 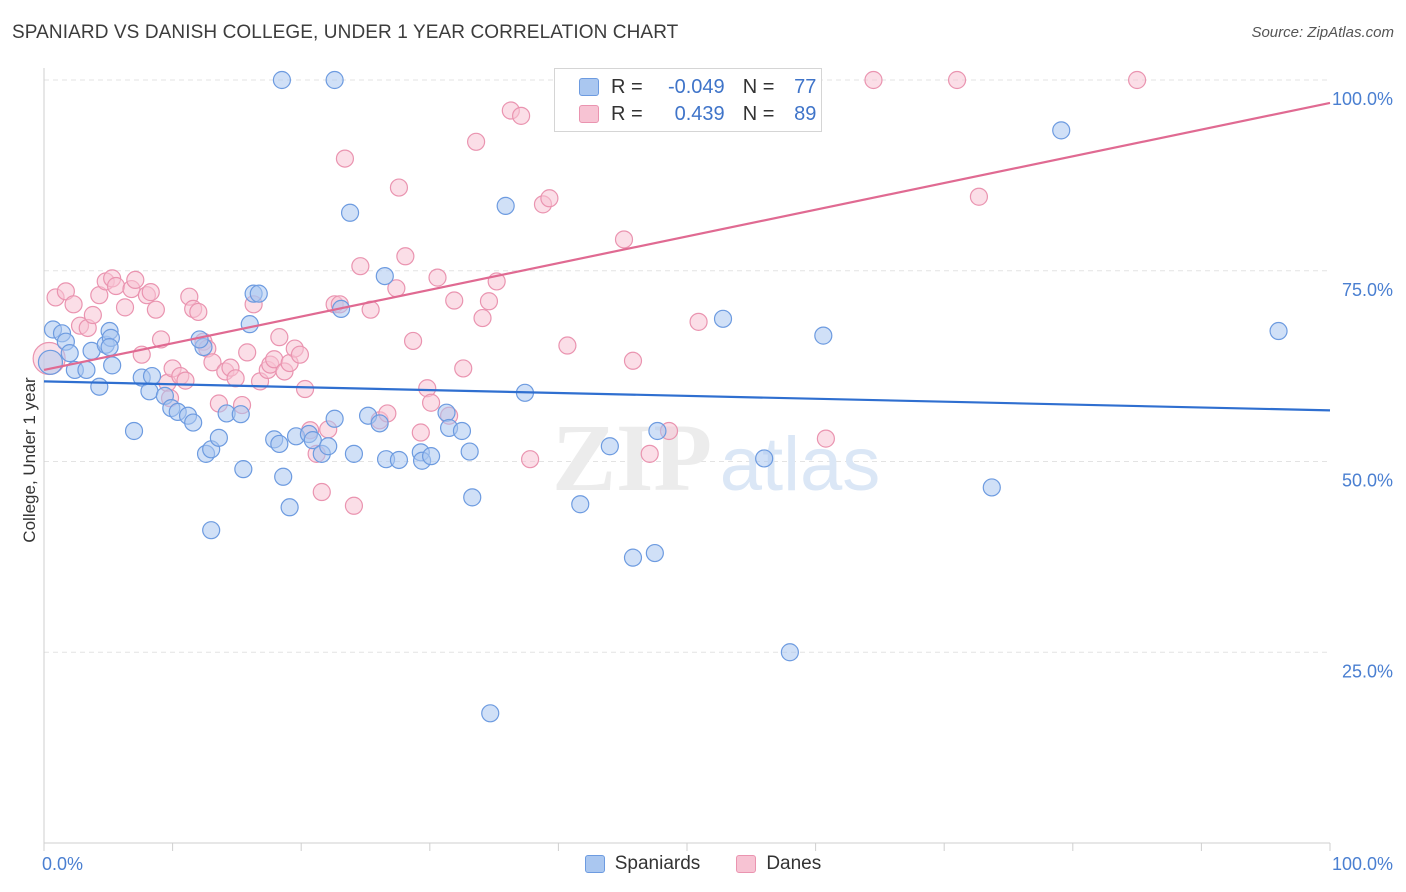 I want to click on y-tick-label-50: 50.0%, so click(x=1367, y=481).